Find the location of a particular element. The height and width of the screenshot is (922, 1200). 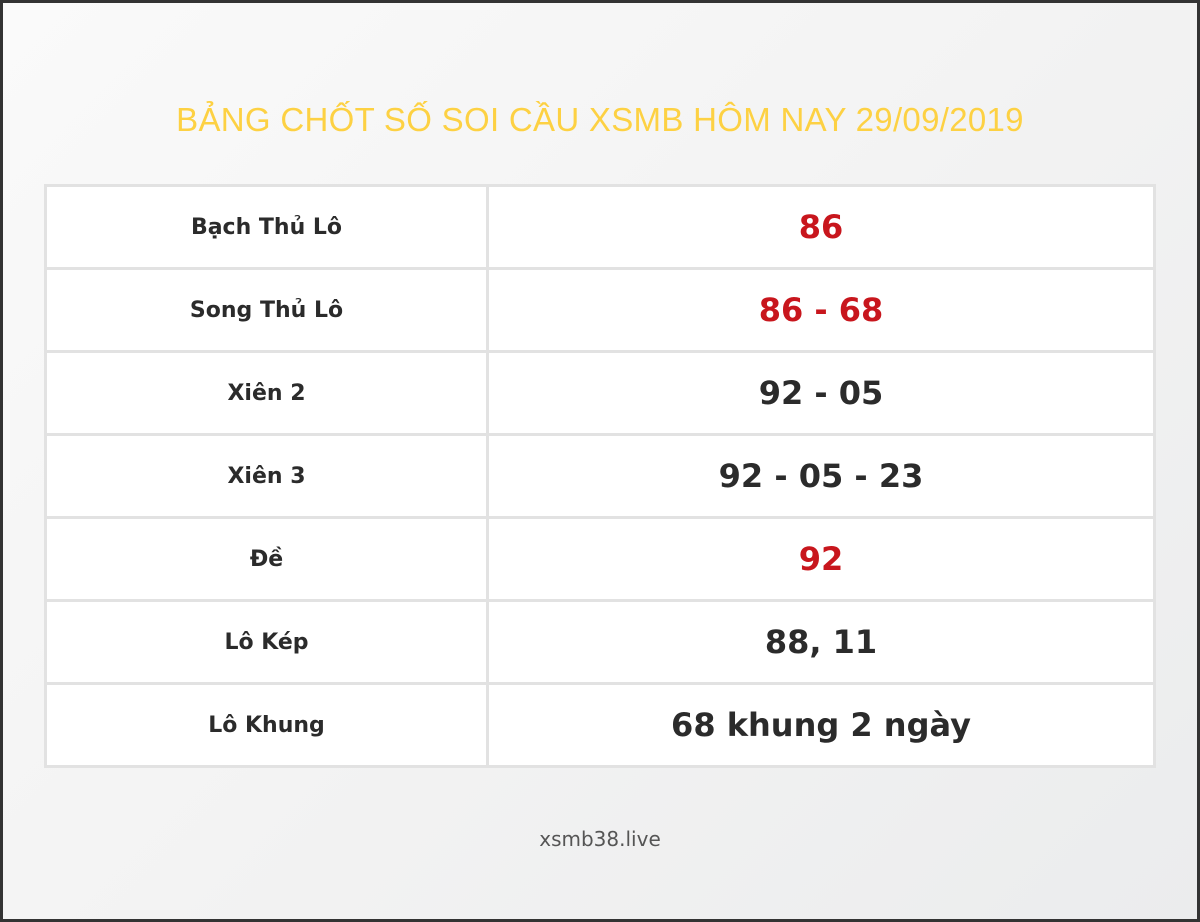

row-label: Song Thủ Lô is located at coordinates (266, 310).